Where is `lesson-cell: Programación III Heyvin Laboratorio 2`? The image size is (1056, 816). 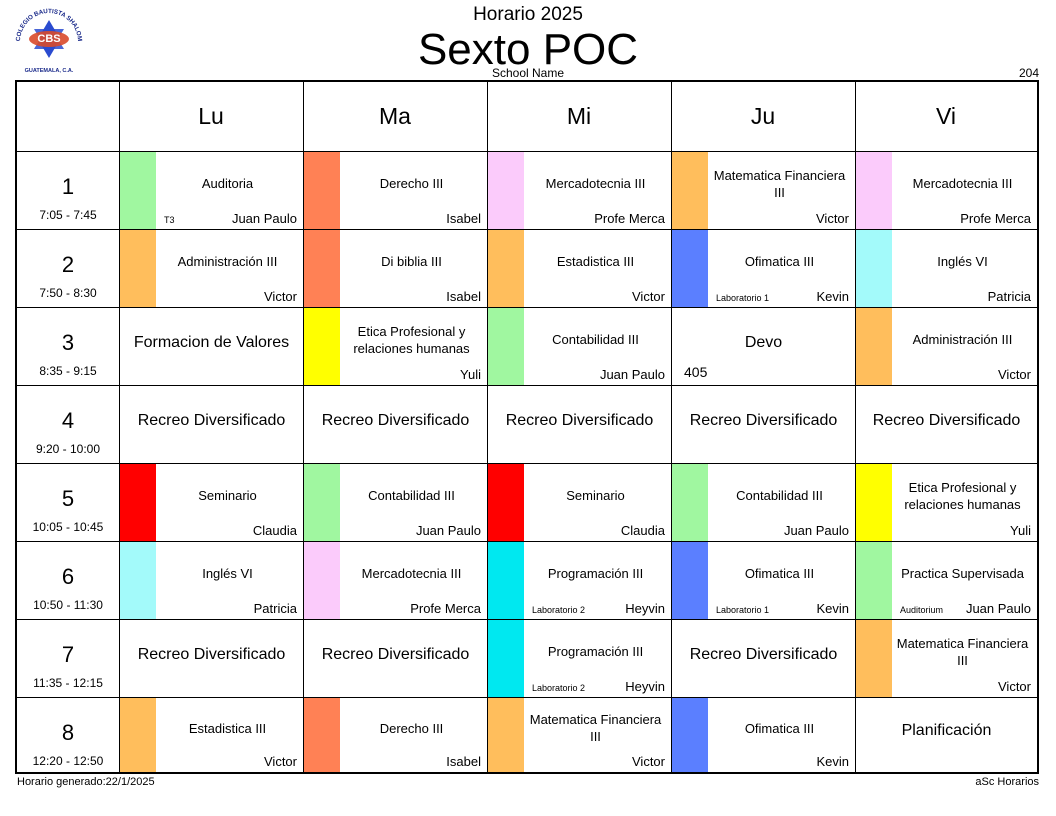 lesson-cell: Programación III Heyvin Laboratorio 2 is located at coordinates (579, 580).